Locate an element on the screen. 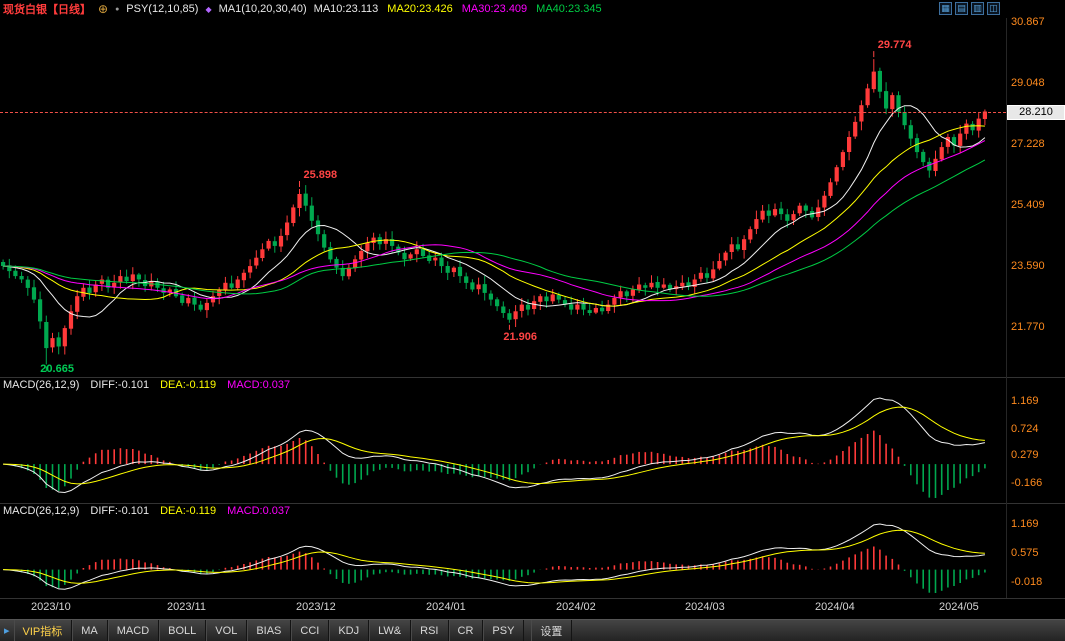 The width and height of the screenshot is (1065, 641). macd-axis-label: 0.279 is located at coordinates (1025, 455).